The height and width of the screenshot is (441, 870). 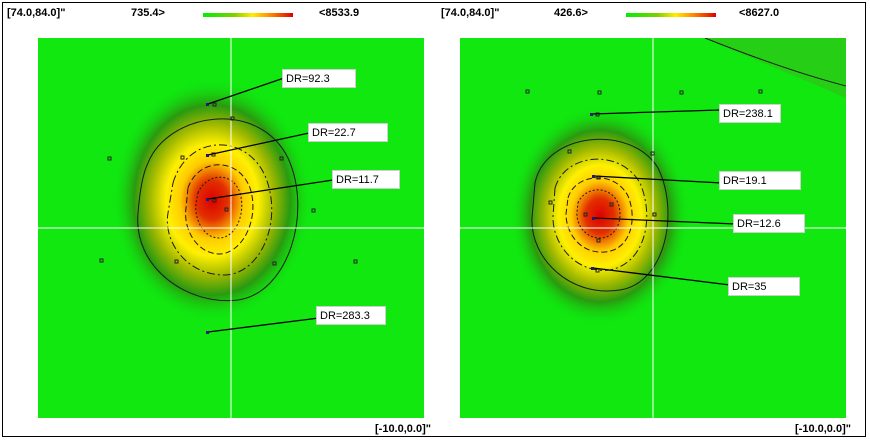 I want to click on color-scale-bar-right, so click(x=671, y=15).